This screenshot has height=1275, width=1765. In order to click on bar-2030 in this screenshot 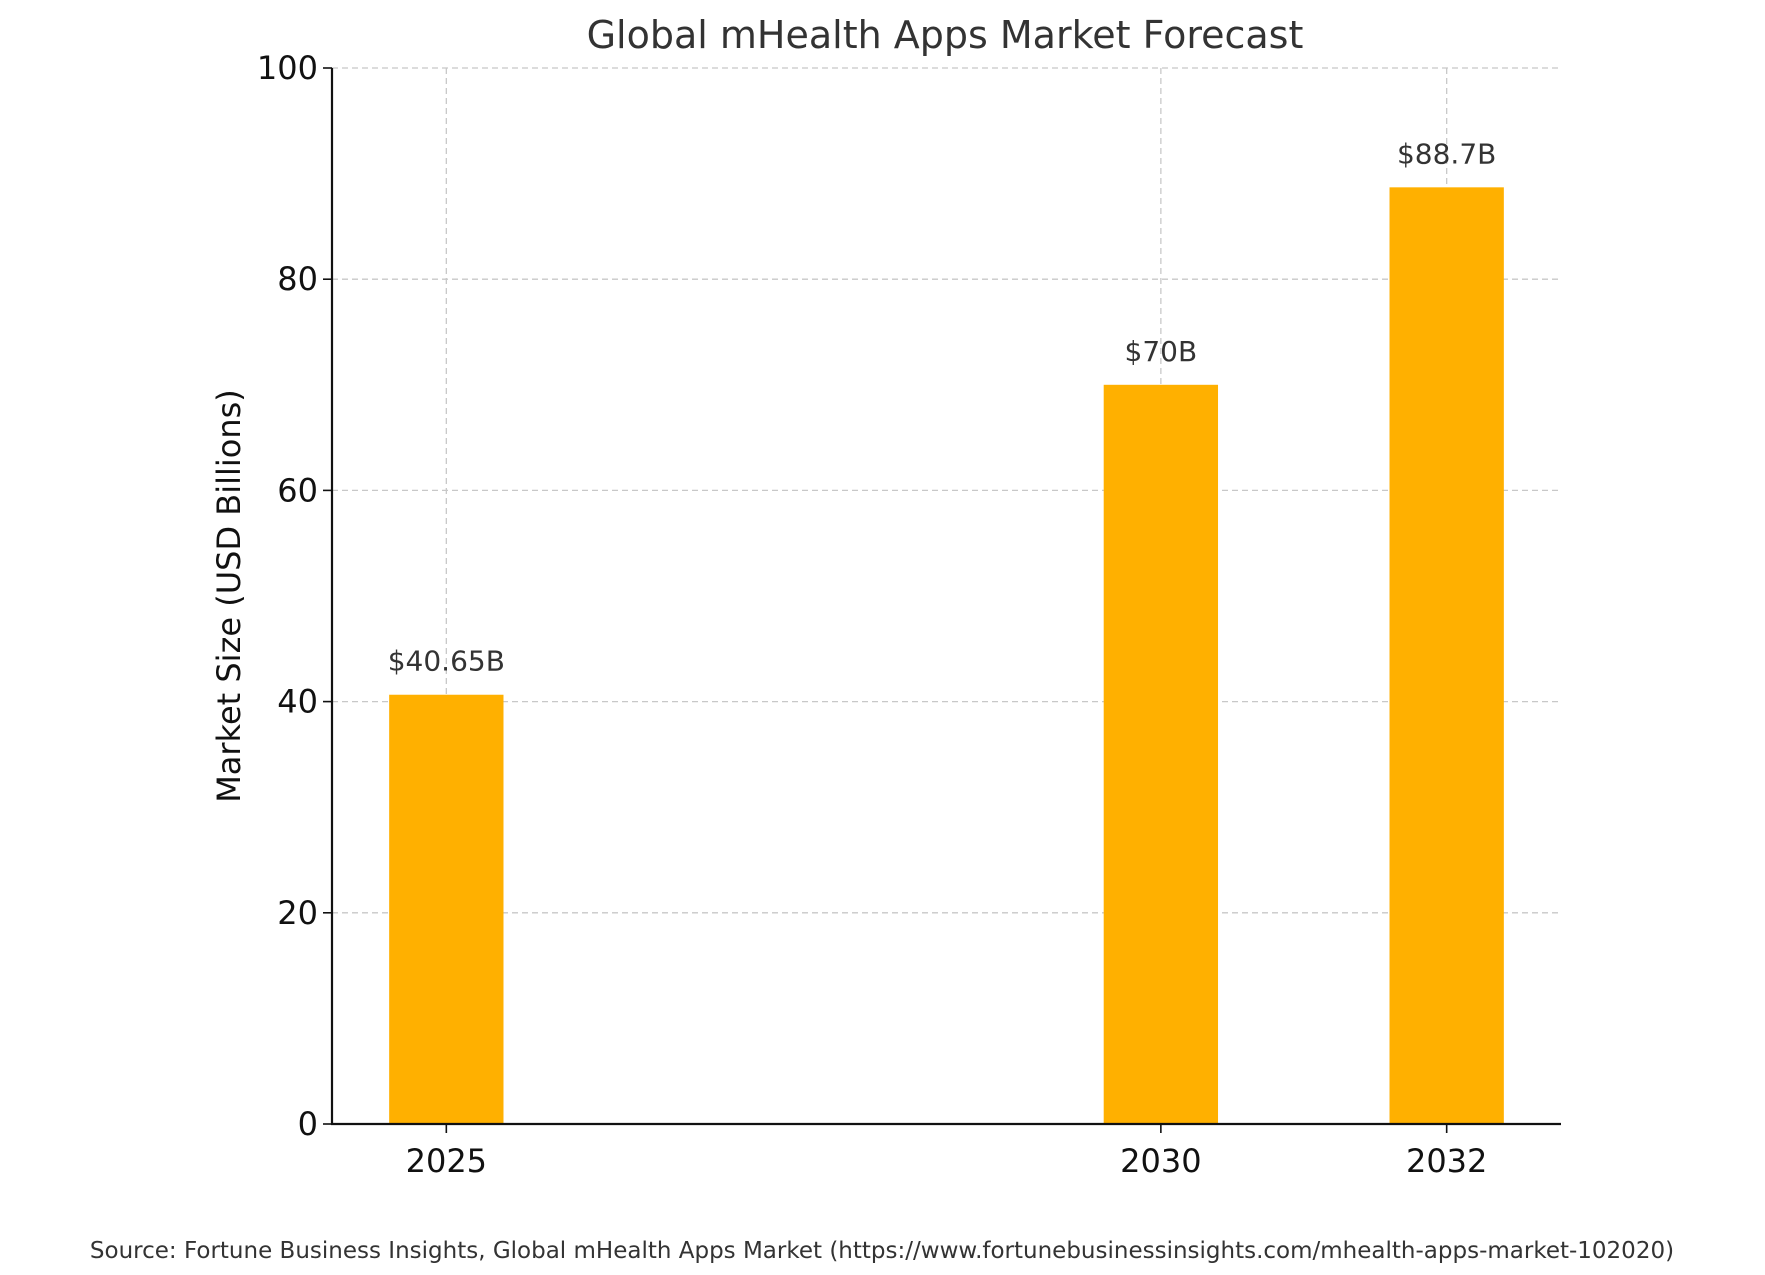, I will do `click(1161, 754)`.